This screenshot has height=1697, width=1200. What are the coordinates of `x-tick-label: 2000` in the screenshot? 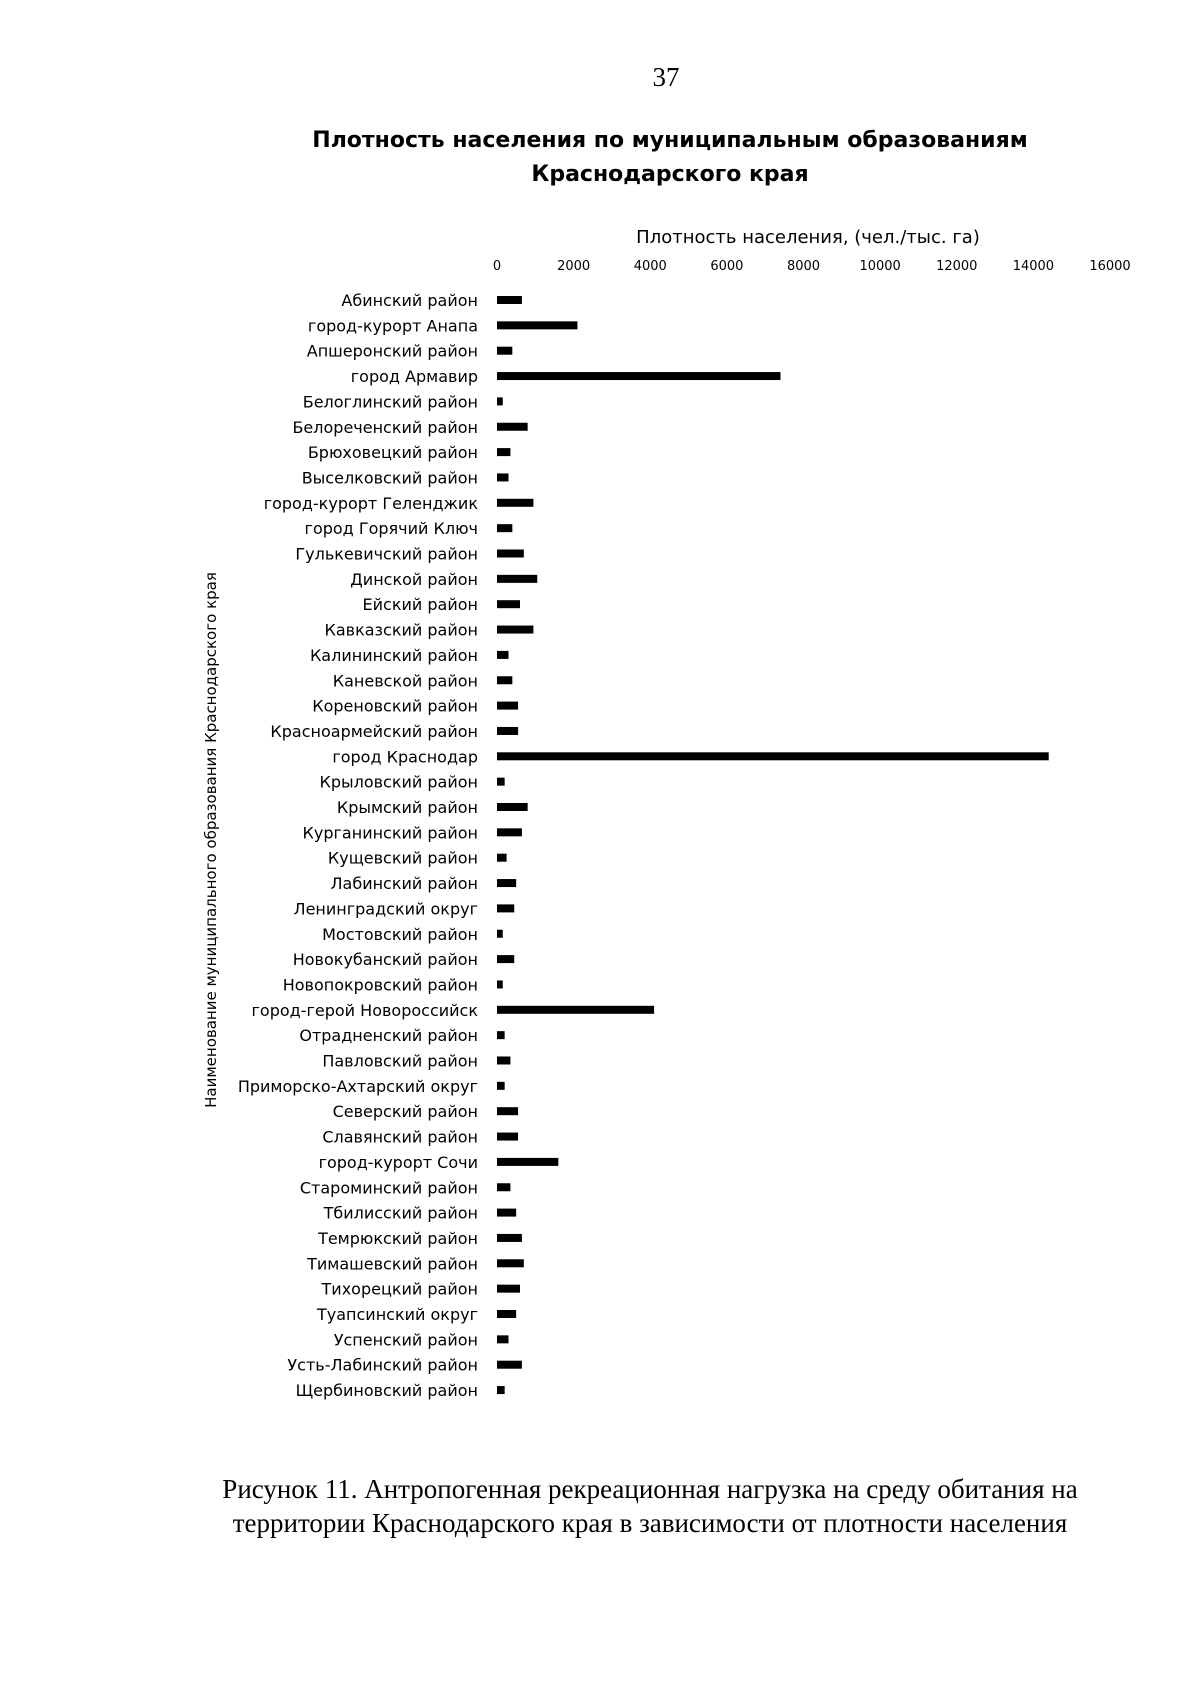 It's located at (573, 266).